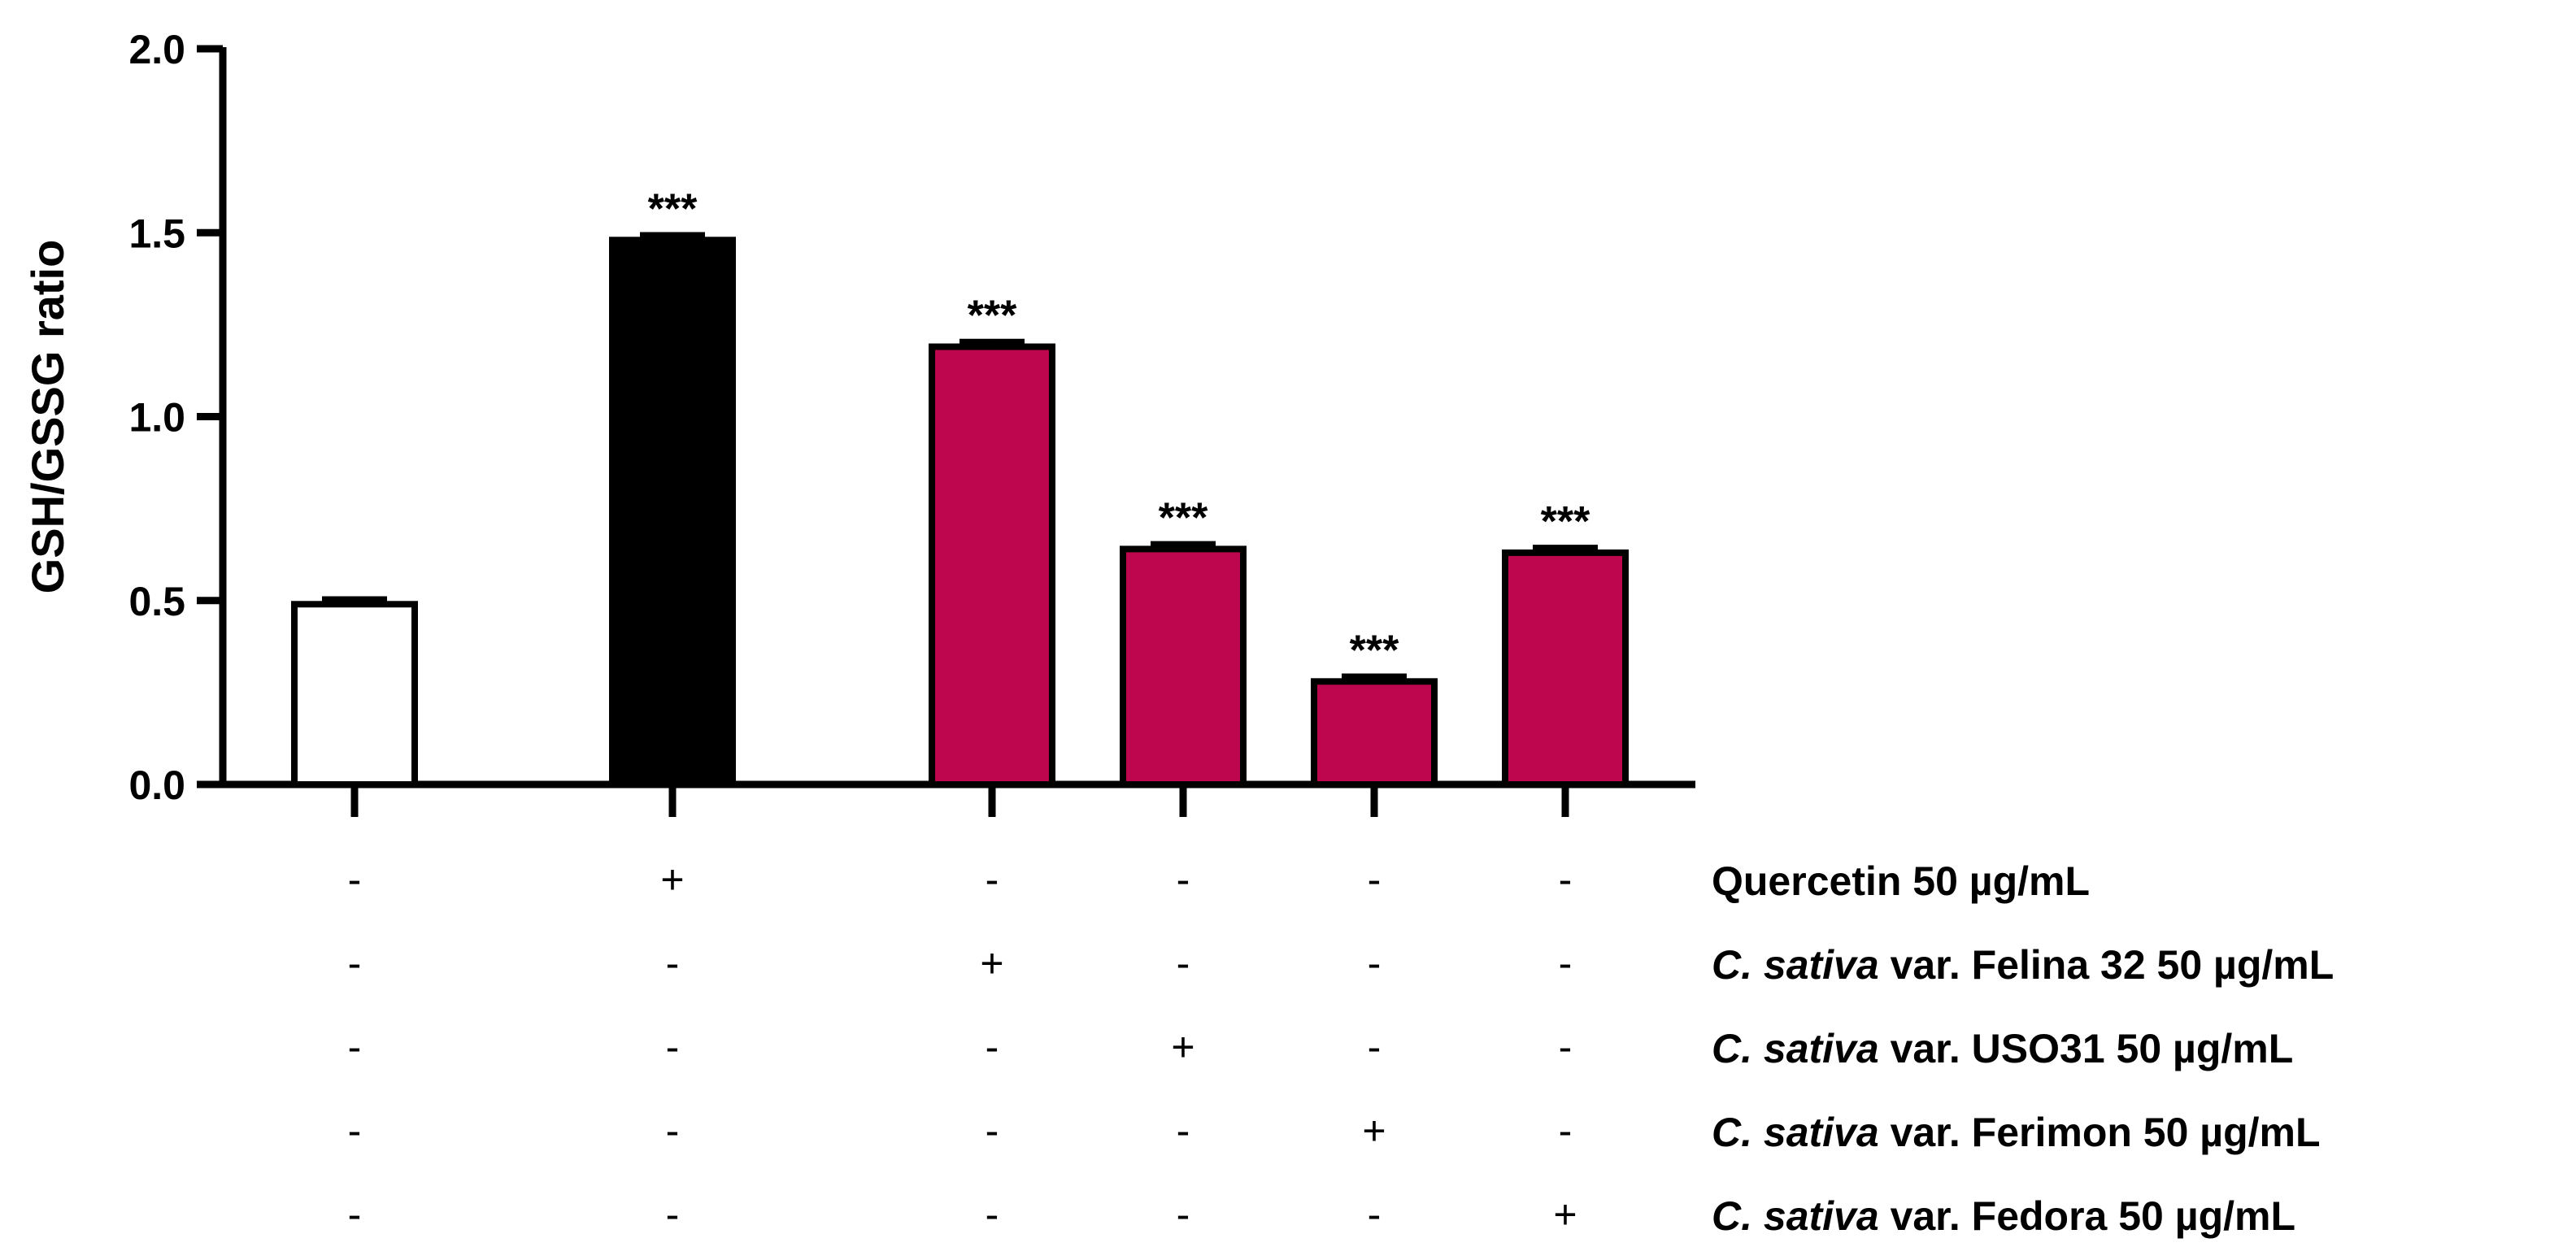 This screenshot has width=2576, height=1260. Describe the element at coordinates (2086, 1048) in the screenshot. I see `treatment-text: var. USO31 50 µg/mL` at that location.